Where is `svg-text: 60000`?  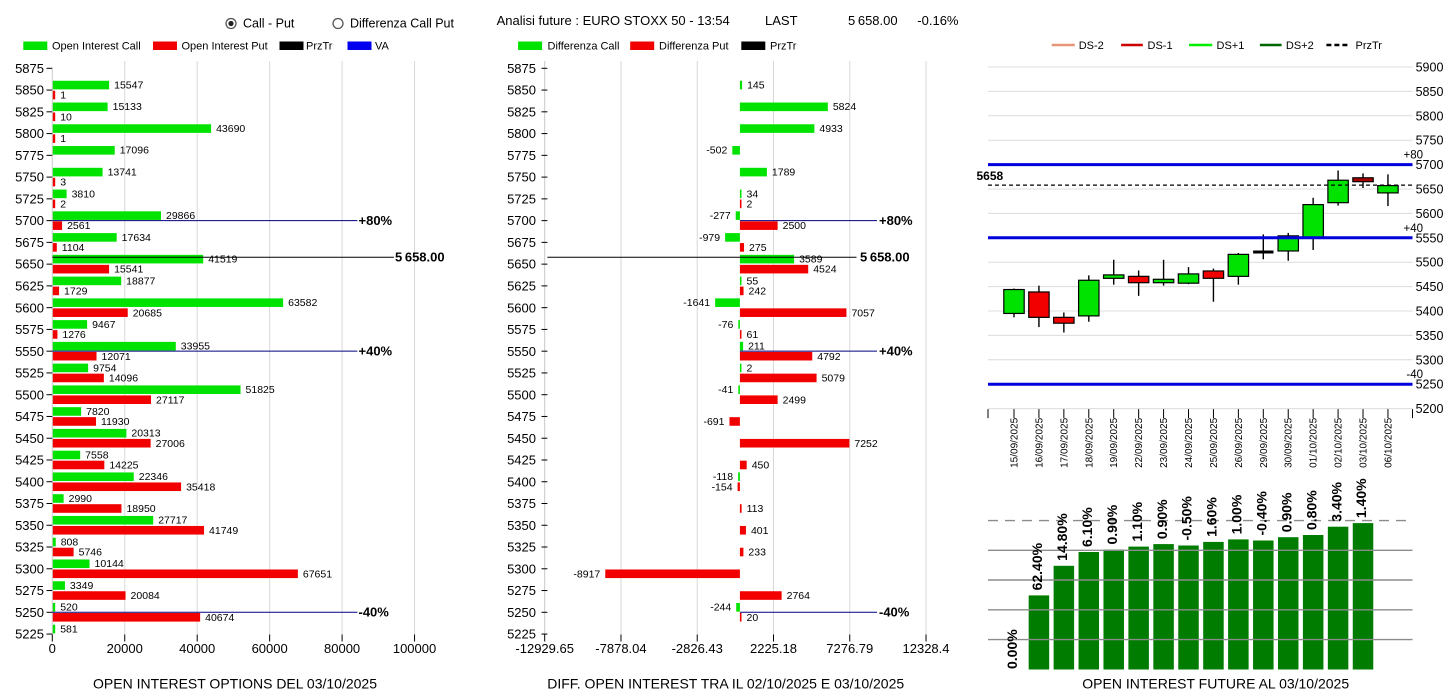 svg-text: 60000 is located at coordinates (270, 648).